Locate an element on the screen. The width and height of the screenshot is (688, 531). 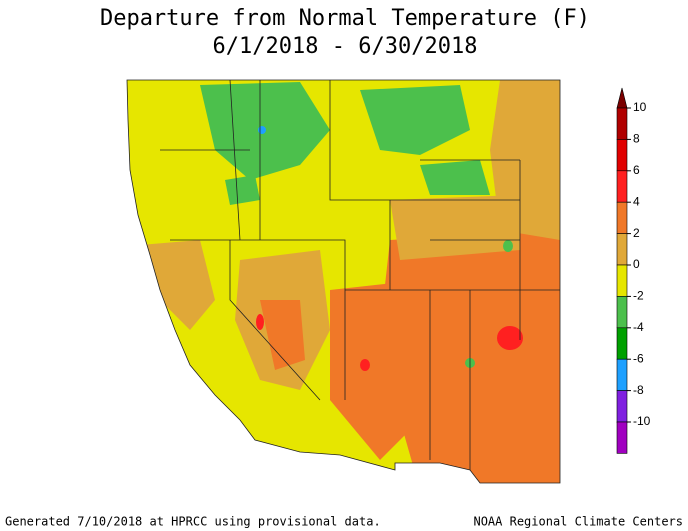
colorbar-label: 4 is located at coordinates (636, 201).